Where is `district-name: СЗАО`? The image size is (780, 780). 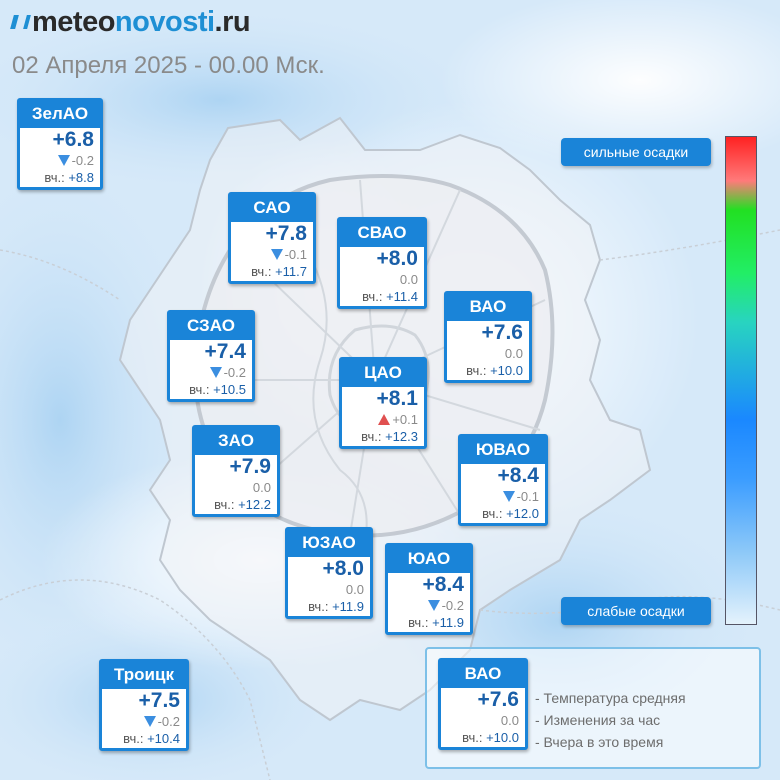
district-name: СЗАО is located at coordinates (211, 326).